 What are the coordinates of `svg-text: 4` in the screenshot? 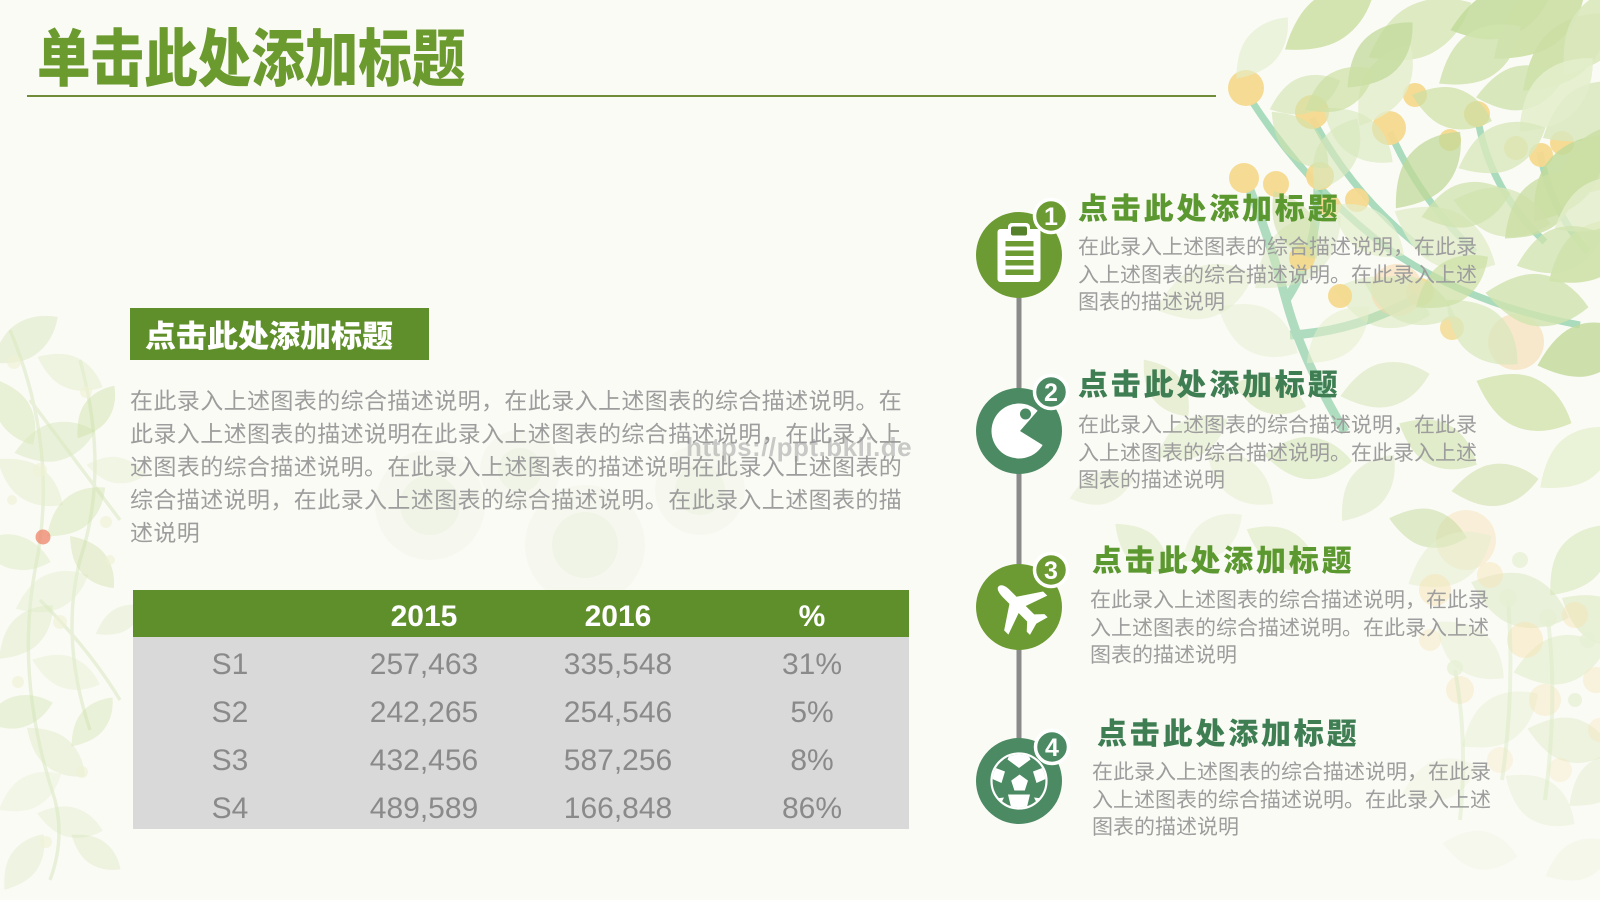 It's located at (1052, 748).